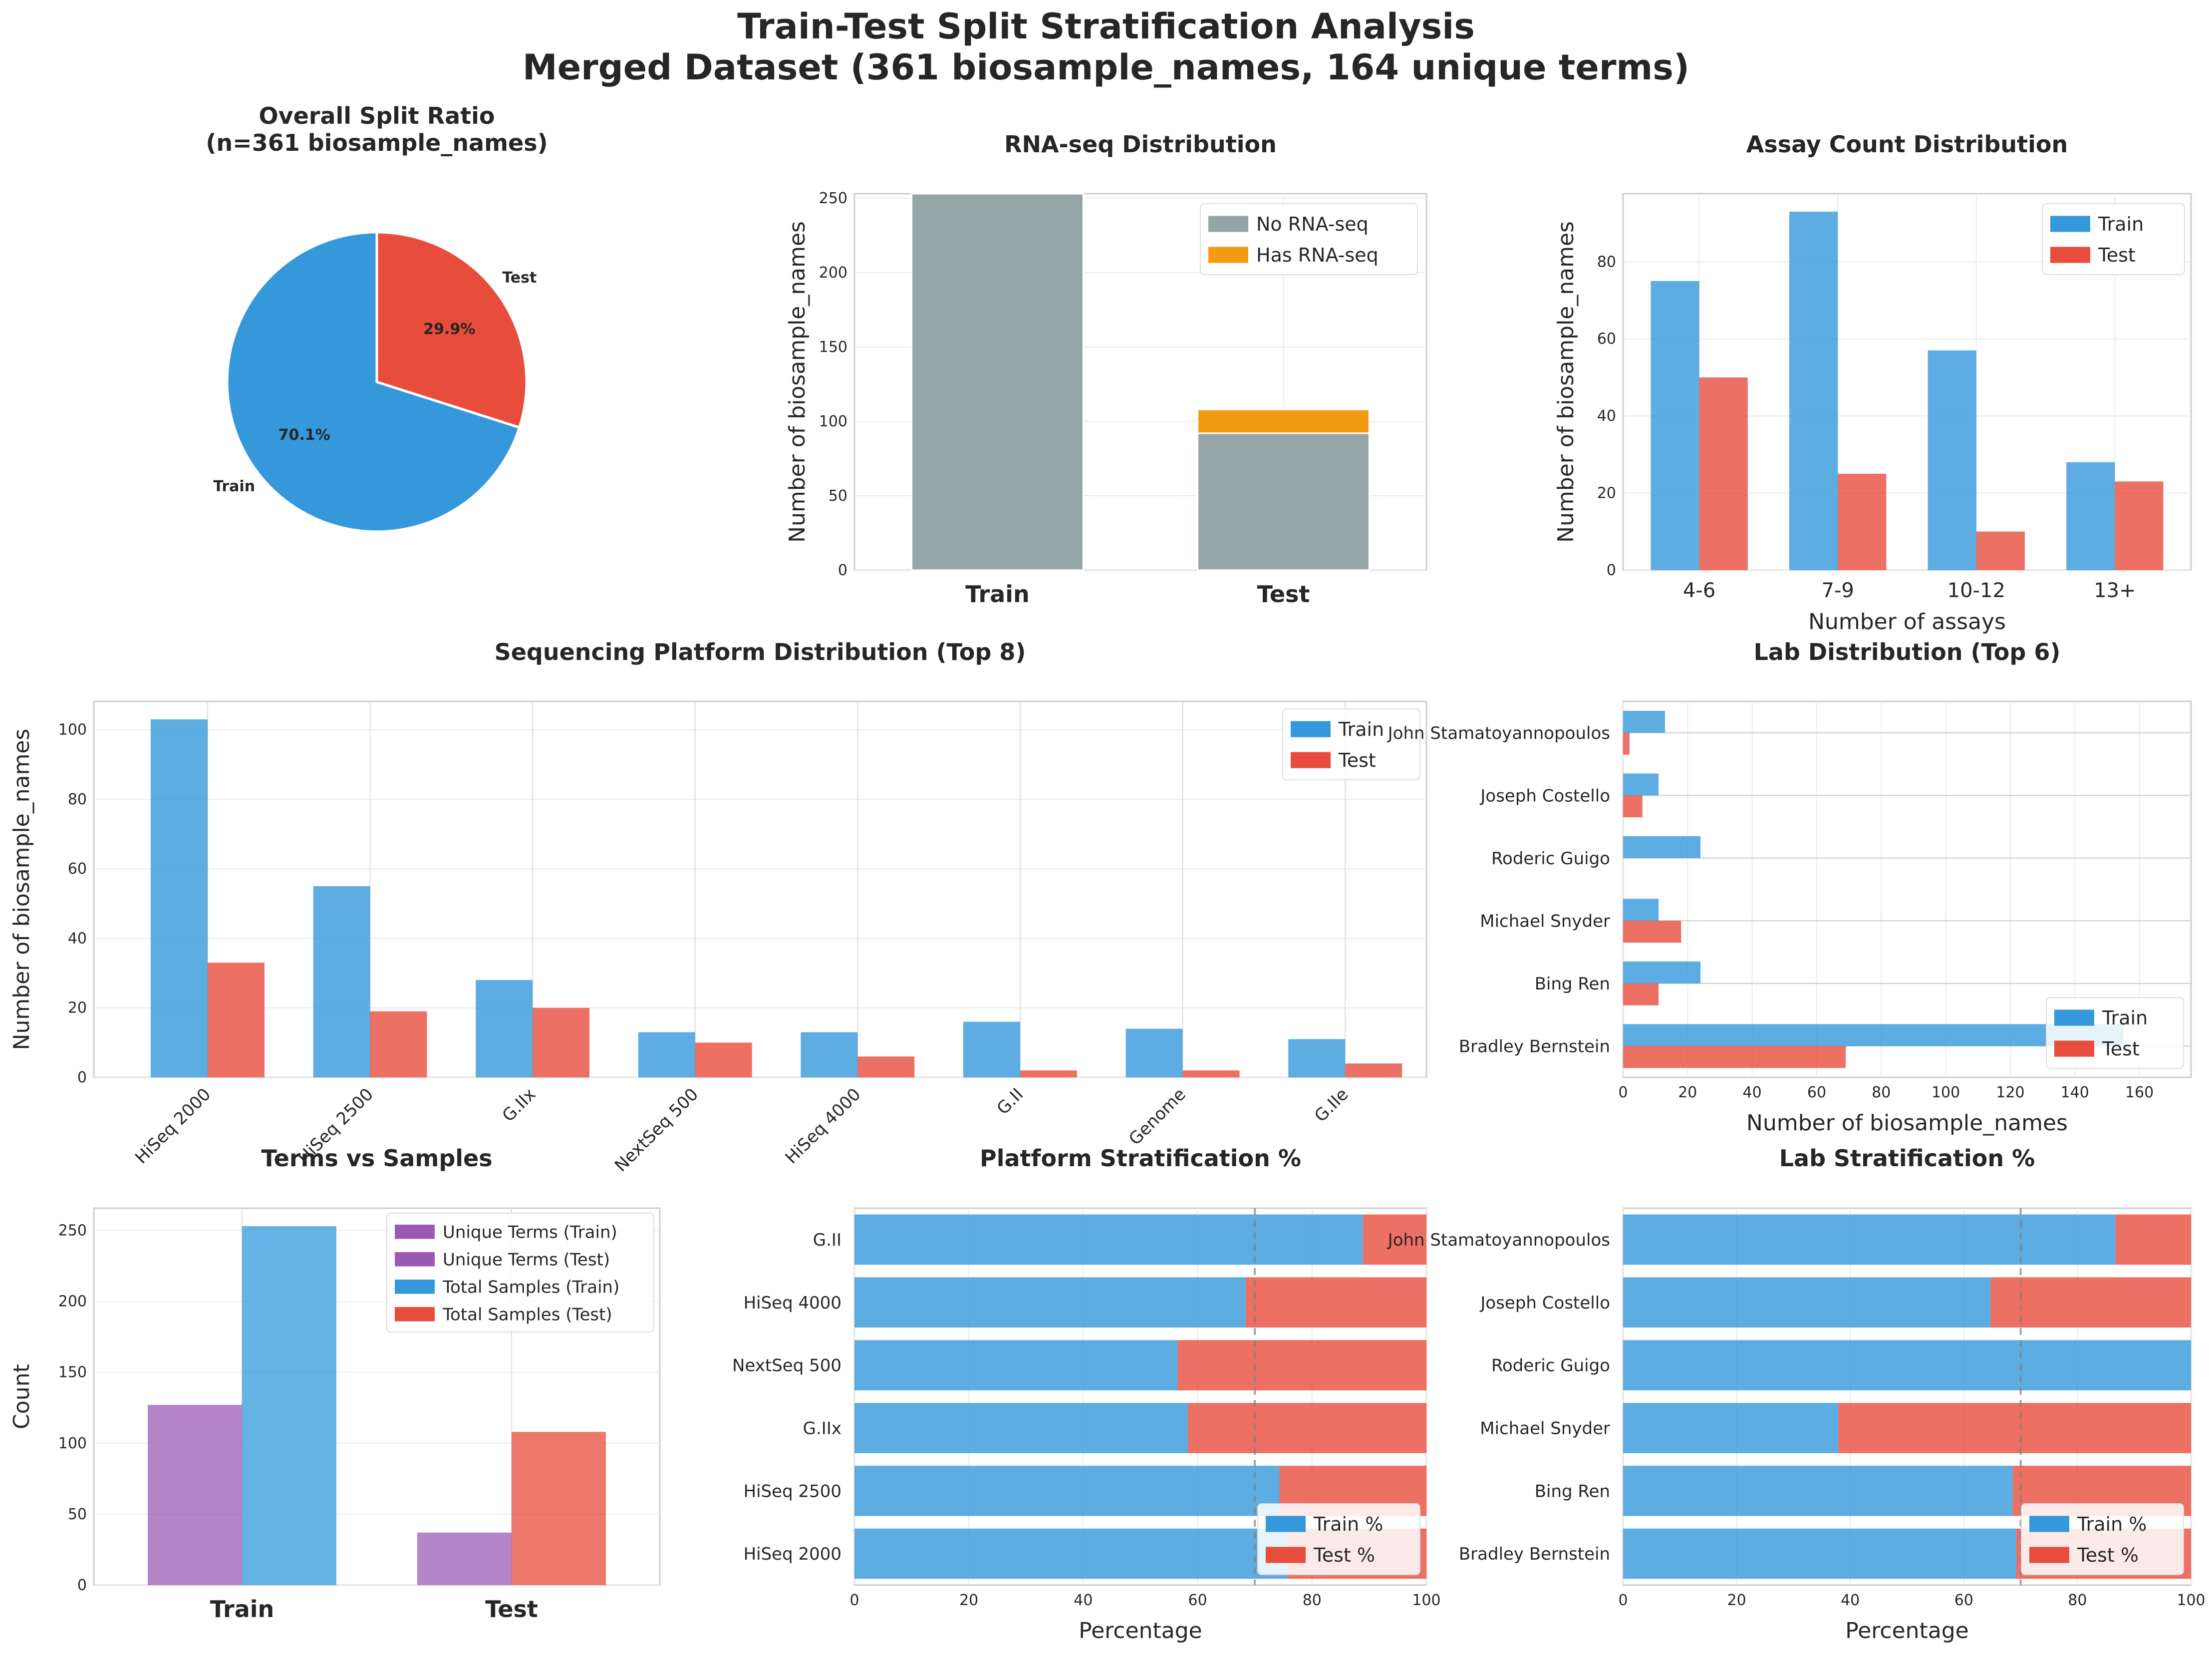  I want to click on chart-title: Sequencing Platform Distribution (Top 8), so click(760, 652).